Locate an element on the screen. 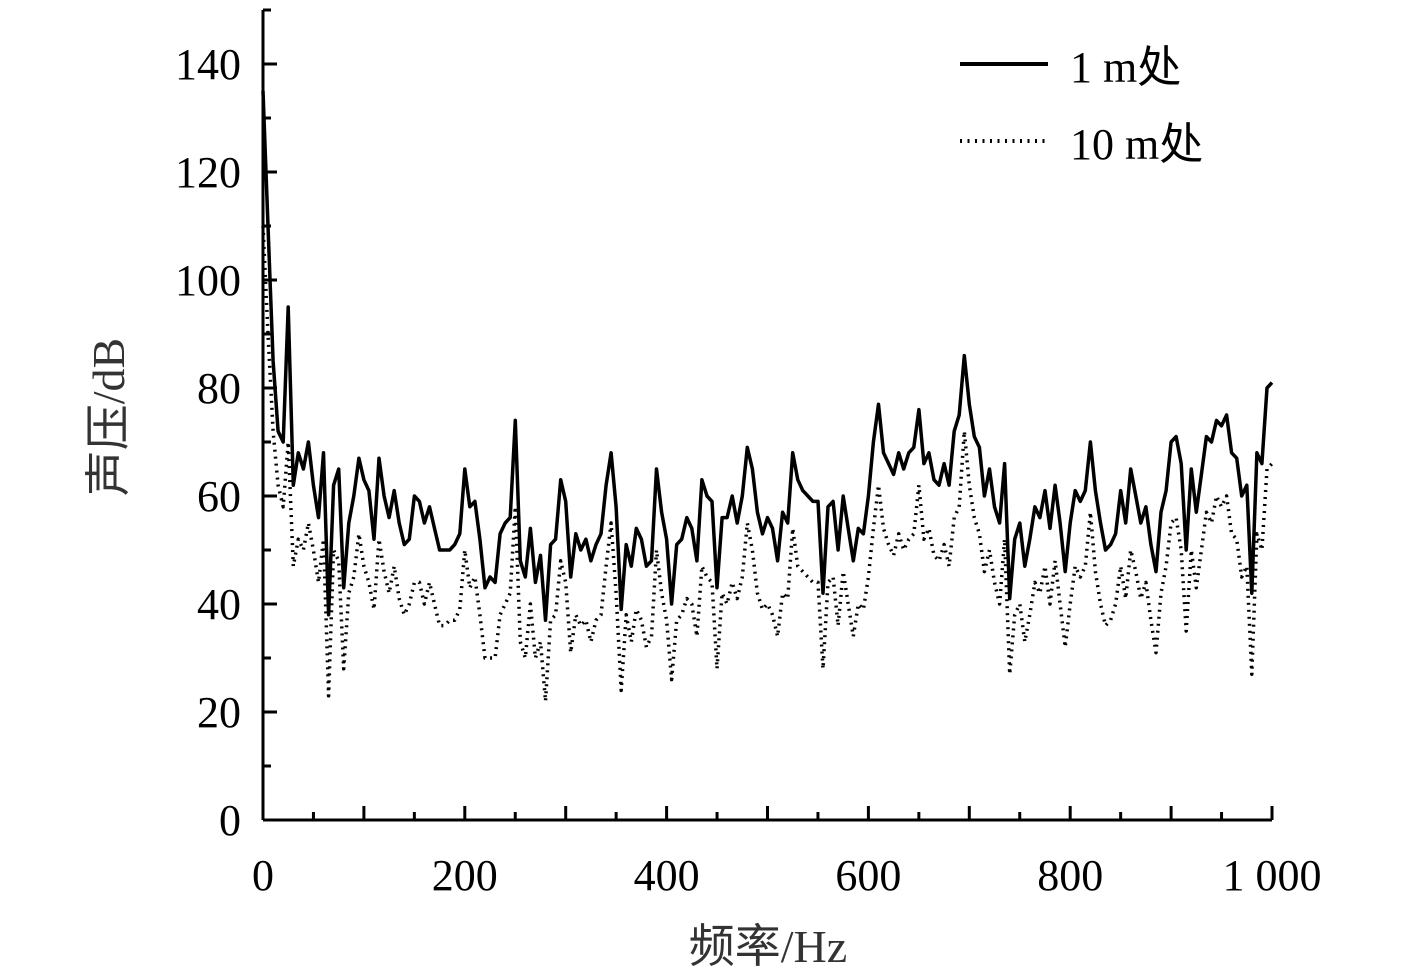  y-tick-label: 60 is located at coordinates (219, 496).